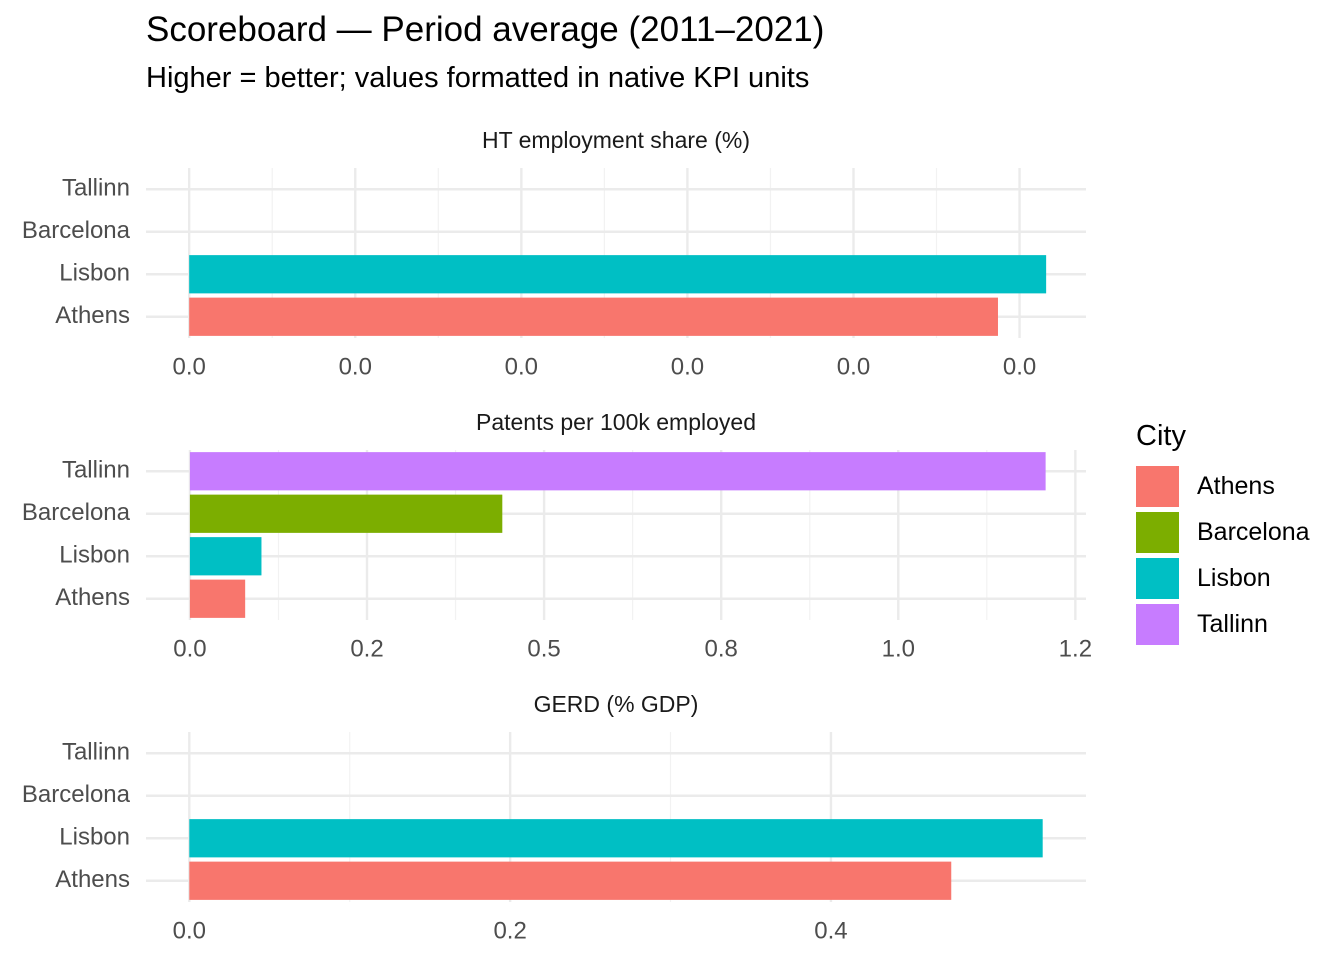  Describe the element at coordinates (898, 648) in the screenshot. I see `x-tick-label: 1.0` at that location.